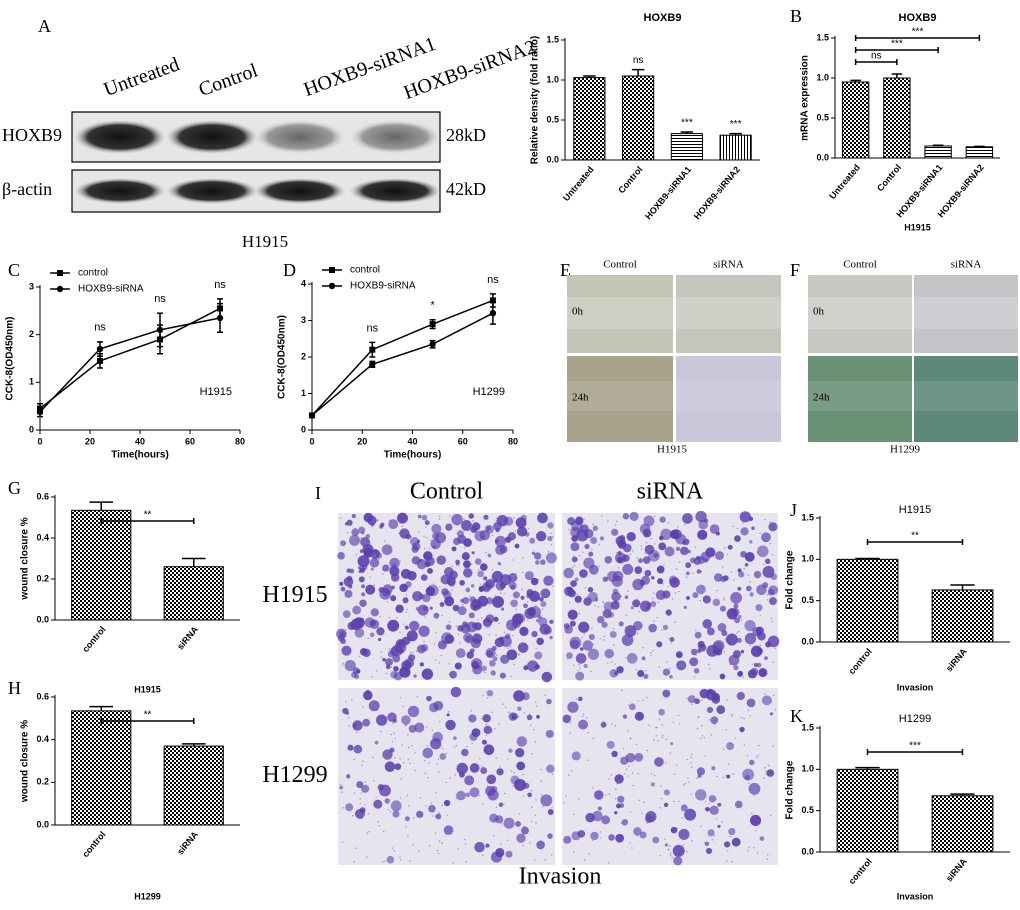  I want to click on blot-row-label: HOXB9, so click(32, 135).